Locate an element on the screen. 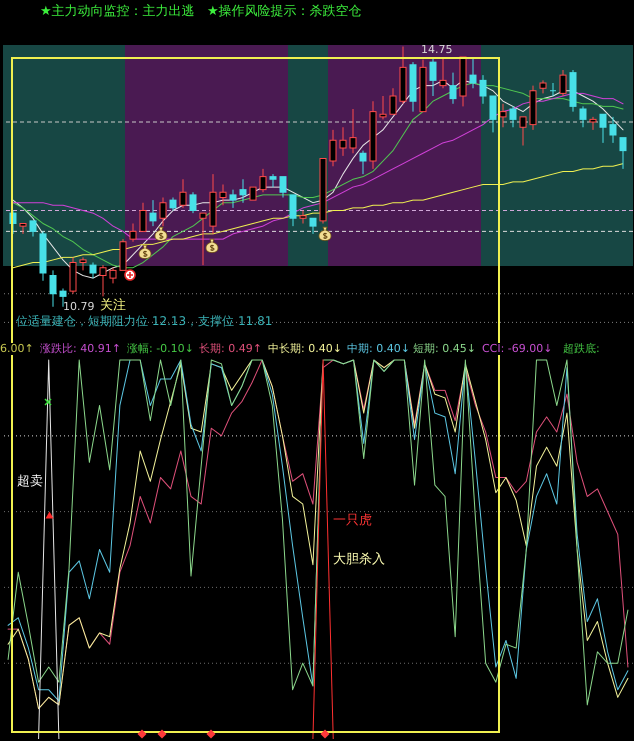 The width and height of the screenshot is (634, 741). series-label: 中长期: 0.40↓ is located at coordinates (305, 349).